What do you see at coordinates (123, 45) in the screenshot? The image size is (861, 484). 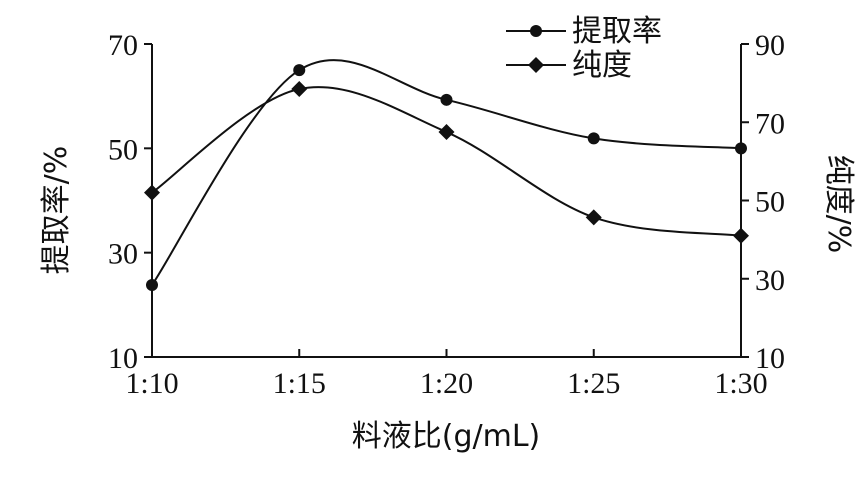 I see `left-y-tick-label: 70` at bounding box center [123, 45].